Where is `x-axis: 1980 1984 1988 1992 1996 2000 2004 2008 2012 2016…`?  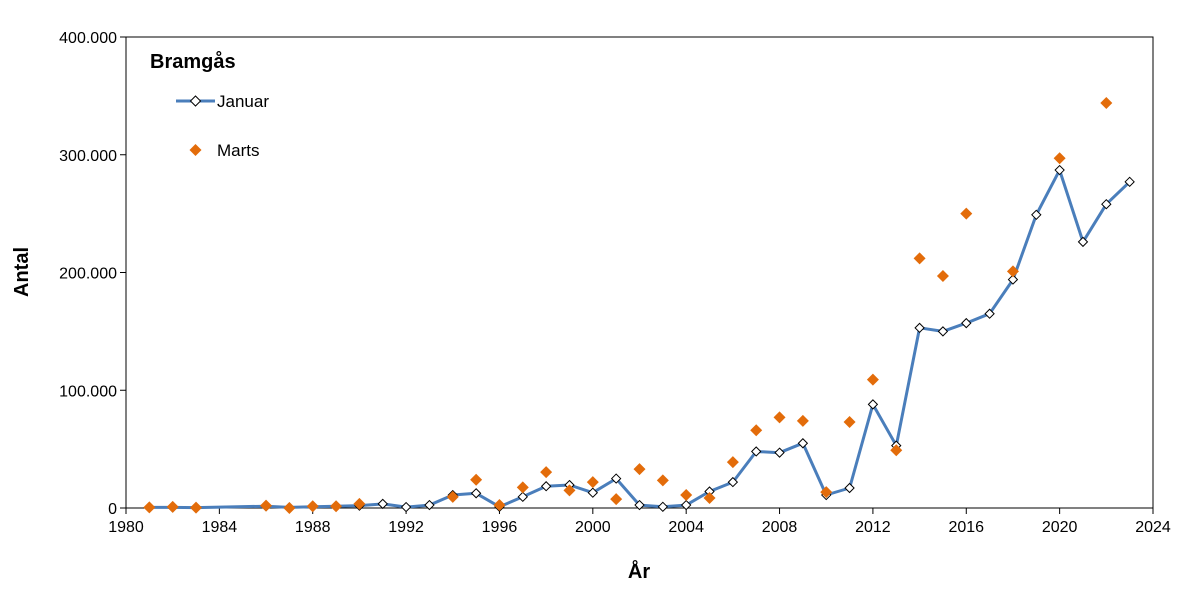 x-axis: 1980 1984 1988 1992 1996 2000 2004 2008 2012 2016… is located at coordinates (639, 522).